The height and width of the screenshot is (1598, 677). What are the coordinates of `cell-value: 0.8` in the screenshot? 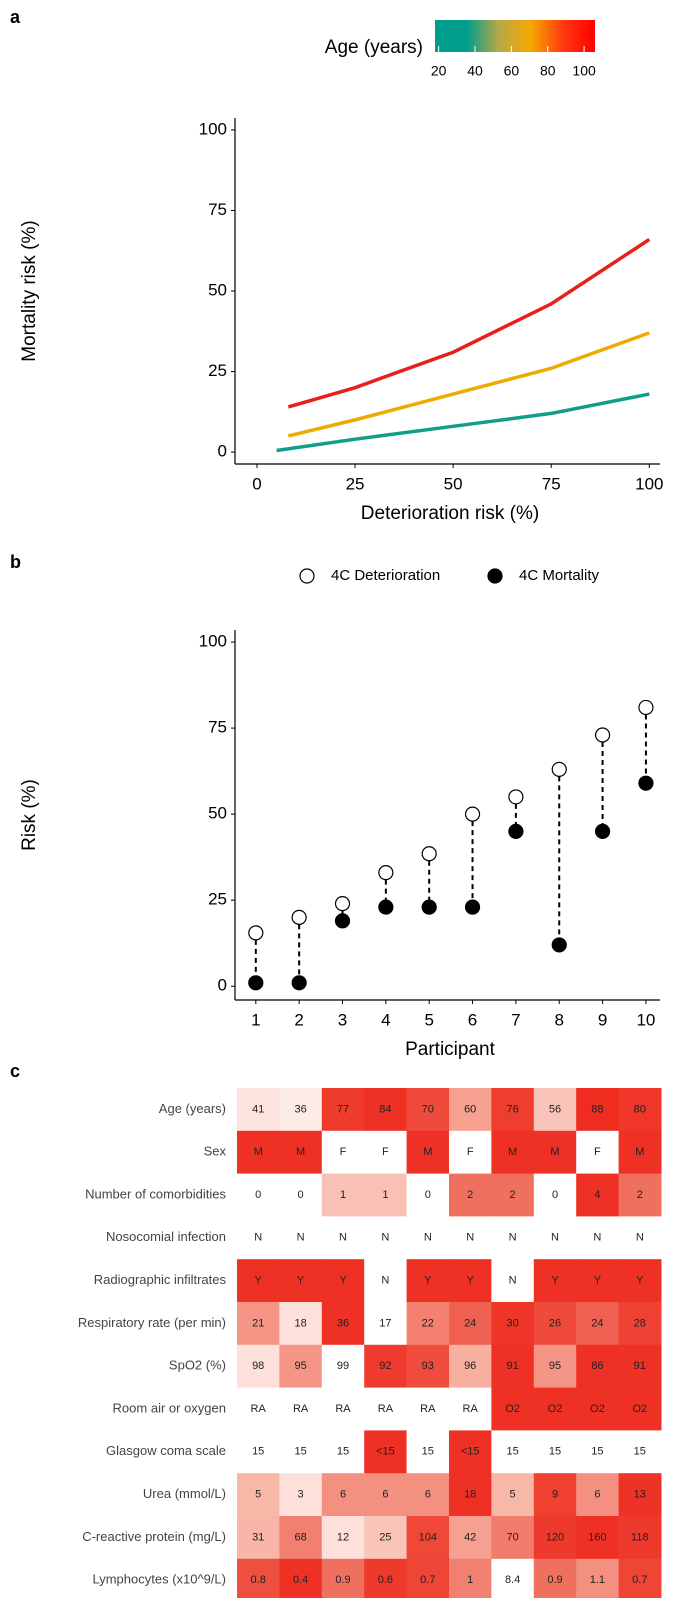 It's located at (258, 1580).